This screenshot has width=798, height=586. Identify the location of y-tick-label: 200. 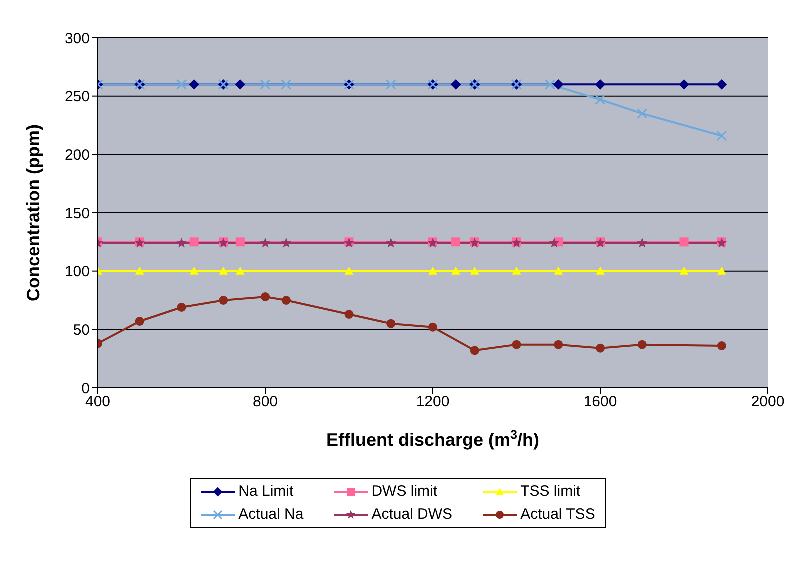
(77, 155).